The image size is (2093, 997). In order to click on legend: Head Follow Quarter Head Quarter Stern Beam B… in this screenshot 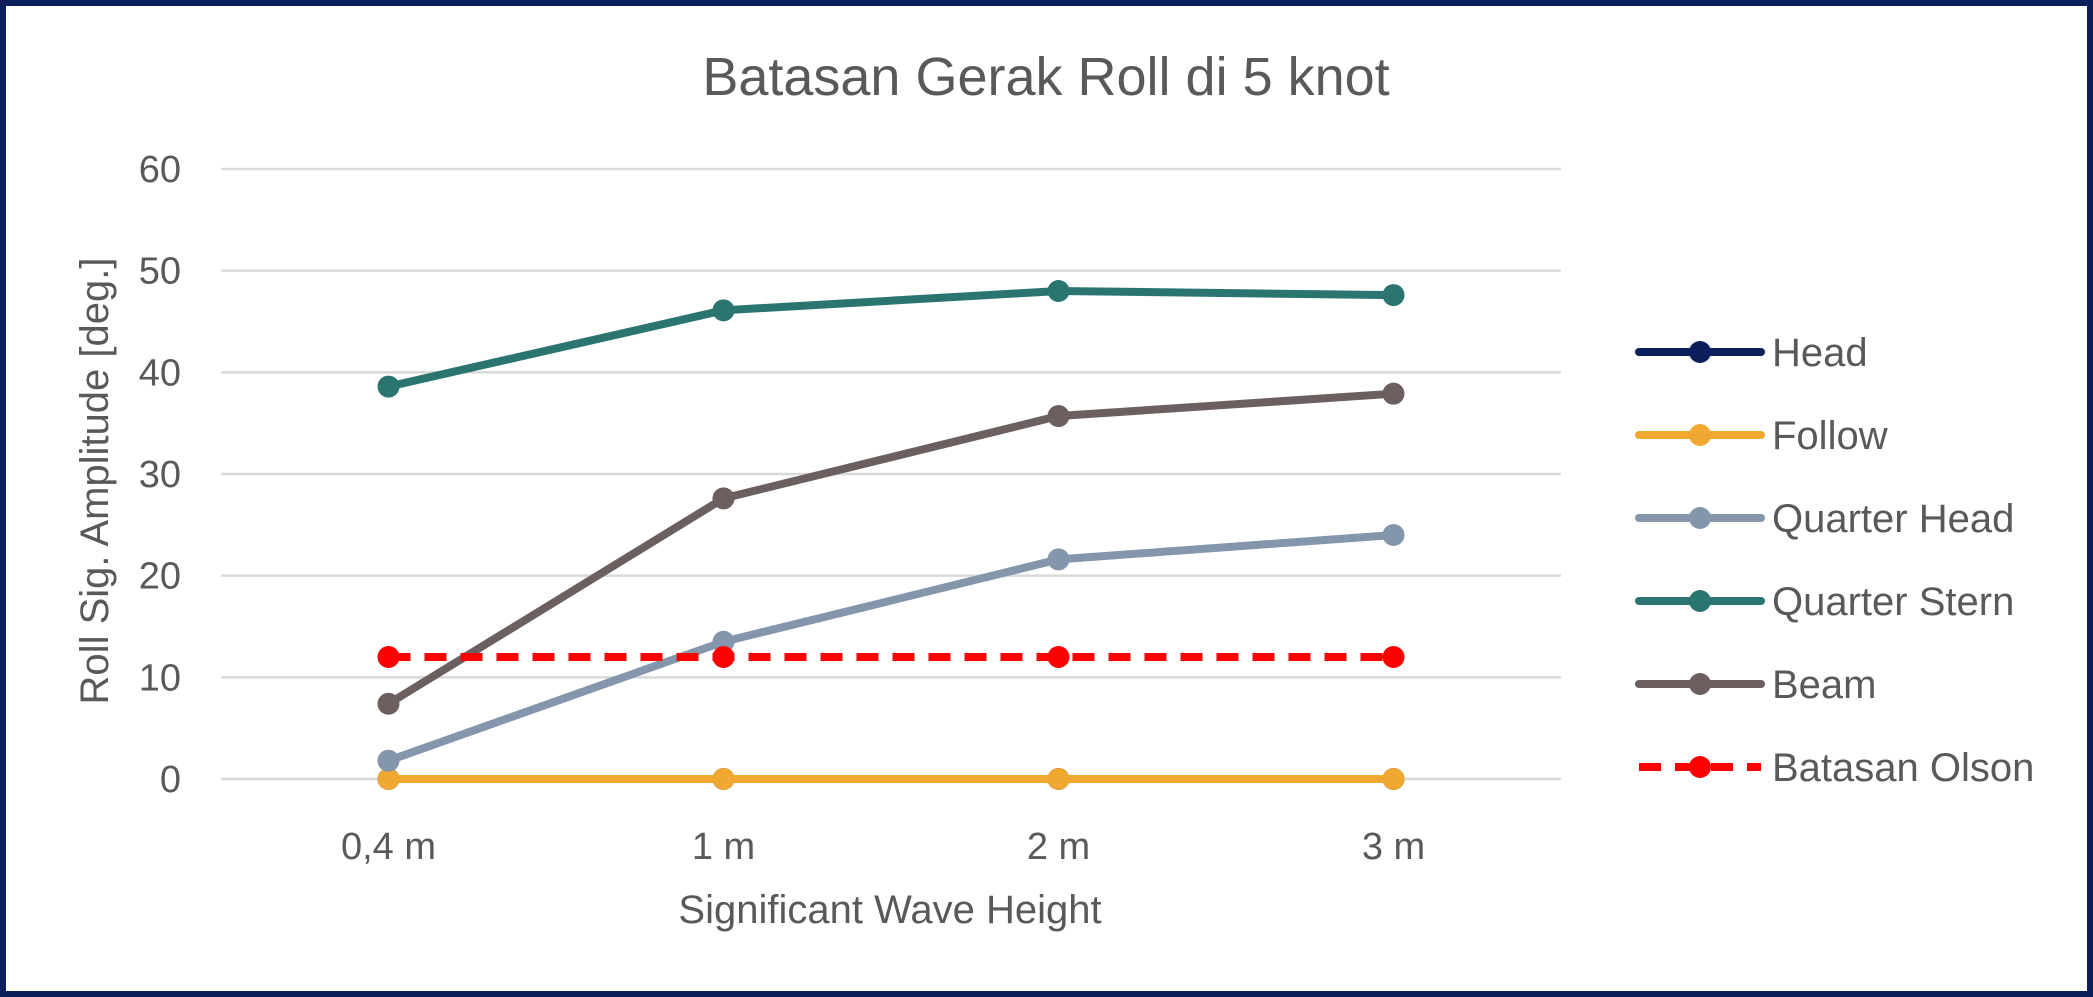, I will do `click(1834, 560)`.